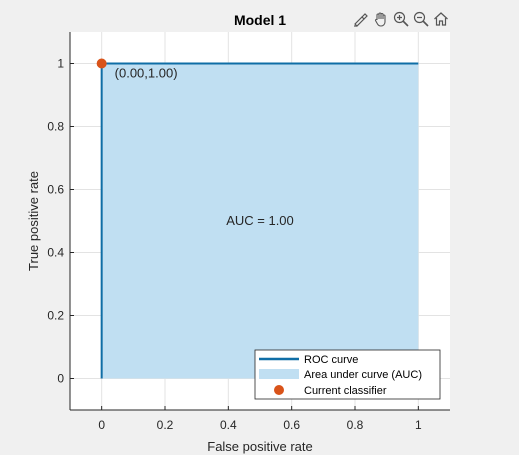 This screenshot has height=455, width=519. I want to click on y-tick-label: 0, so click(60, 379).